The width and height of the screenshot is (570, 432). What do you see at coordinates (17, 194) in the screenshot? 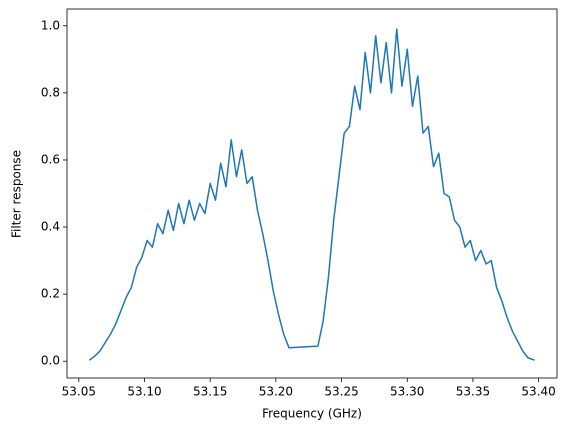
I see `y-axis-label: Filter response` at bounding box center [17, 194].